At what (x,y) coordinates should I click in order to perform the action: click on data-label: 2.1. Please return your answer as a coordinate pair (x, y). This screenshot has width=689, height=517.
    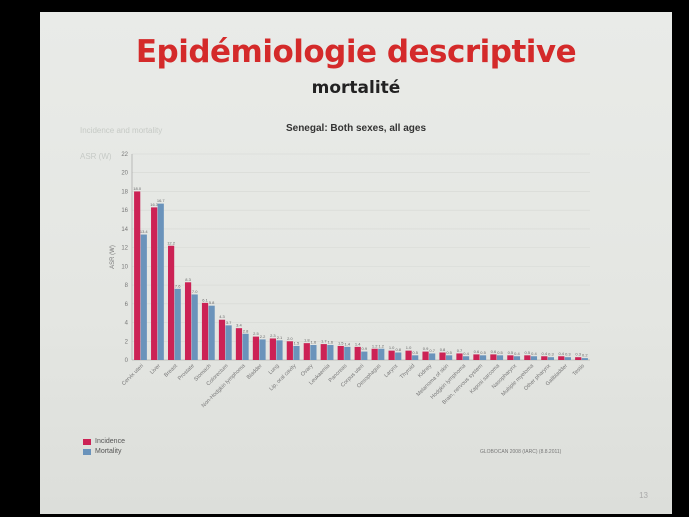
    Looking at the image, I should click on (280, 337).